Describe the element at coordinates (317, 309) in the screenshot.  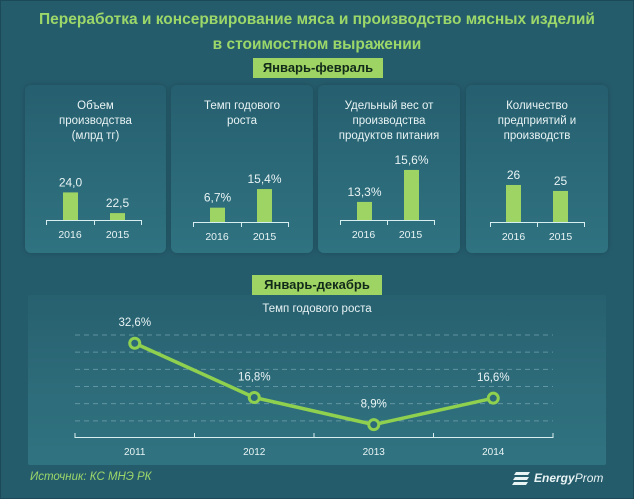
I see `line-chart-title: Темп годового роста` at that location.